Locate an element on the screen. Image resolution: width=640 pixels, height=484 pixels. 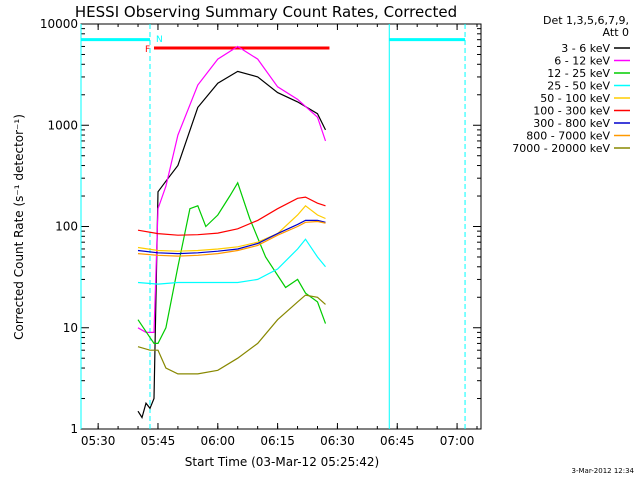
x-tick-label: 05:30 is located at coordinates (98, 441).